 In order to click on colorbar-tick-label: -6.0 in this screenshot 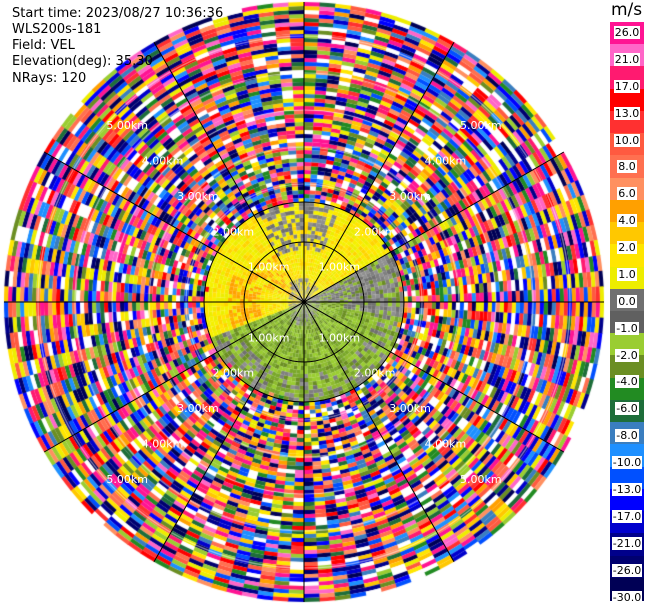, I will do `click(627, 409)`.